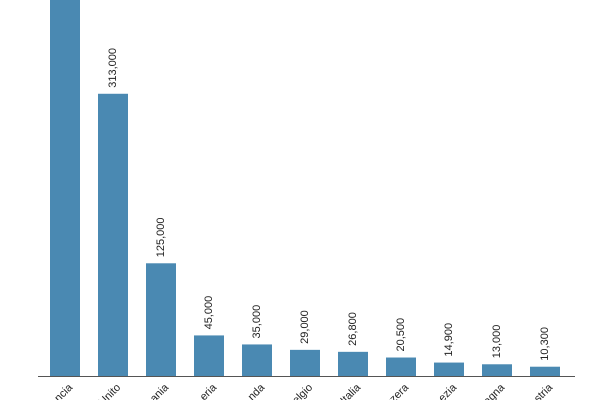 This screenshot has width=600, height=400. Describe the element at coordinates (160, 390) in the screenshot. I see `x-tick-label: ania` at that location.